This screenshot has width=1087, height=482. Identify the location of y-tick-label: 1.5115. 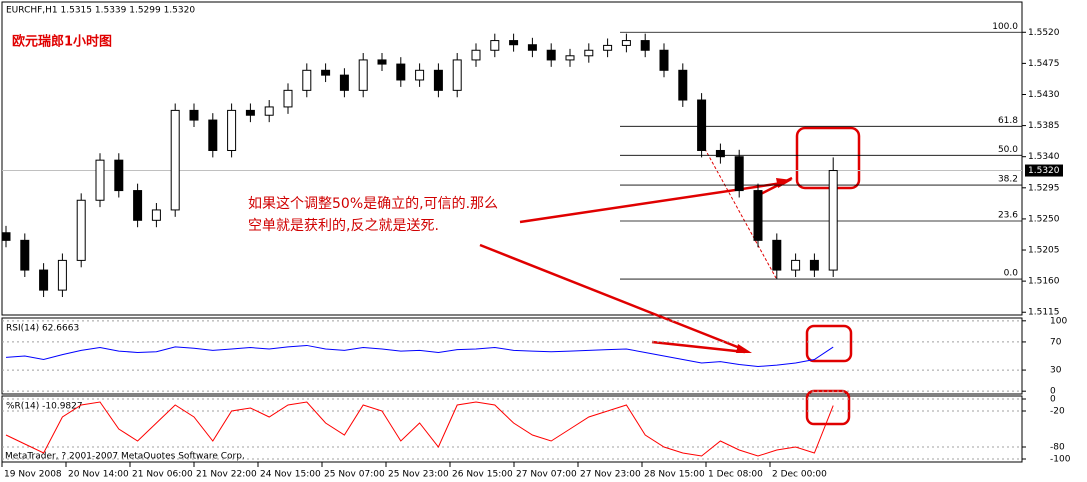
(1044, 313).